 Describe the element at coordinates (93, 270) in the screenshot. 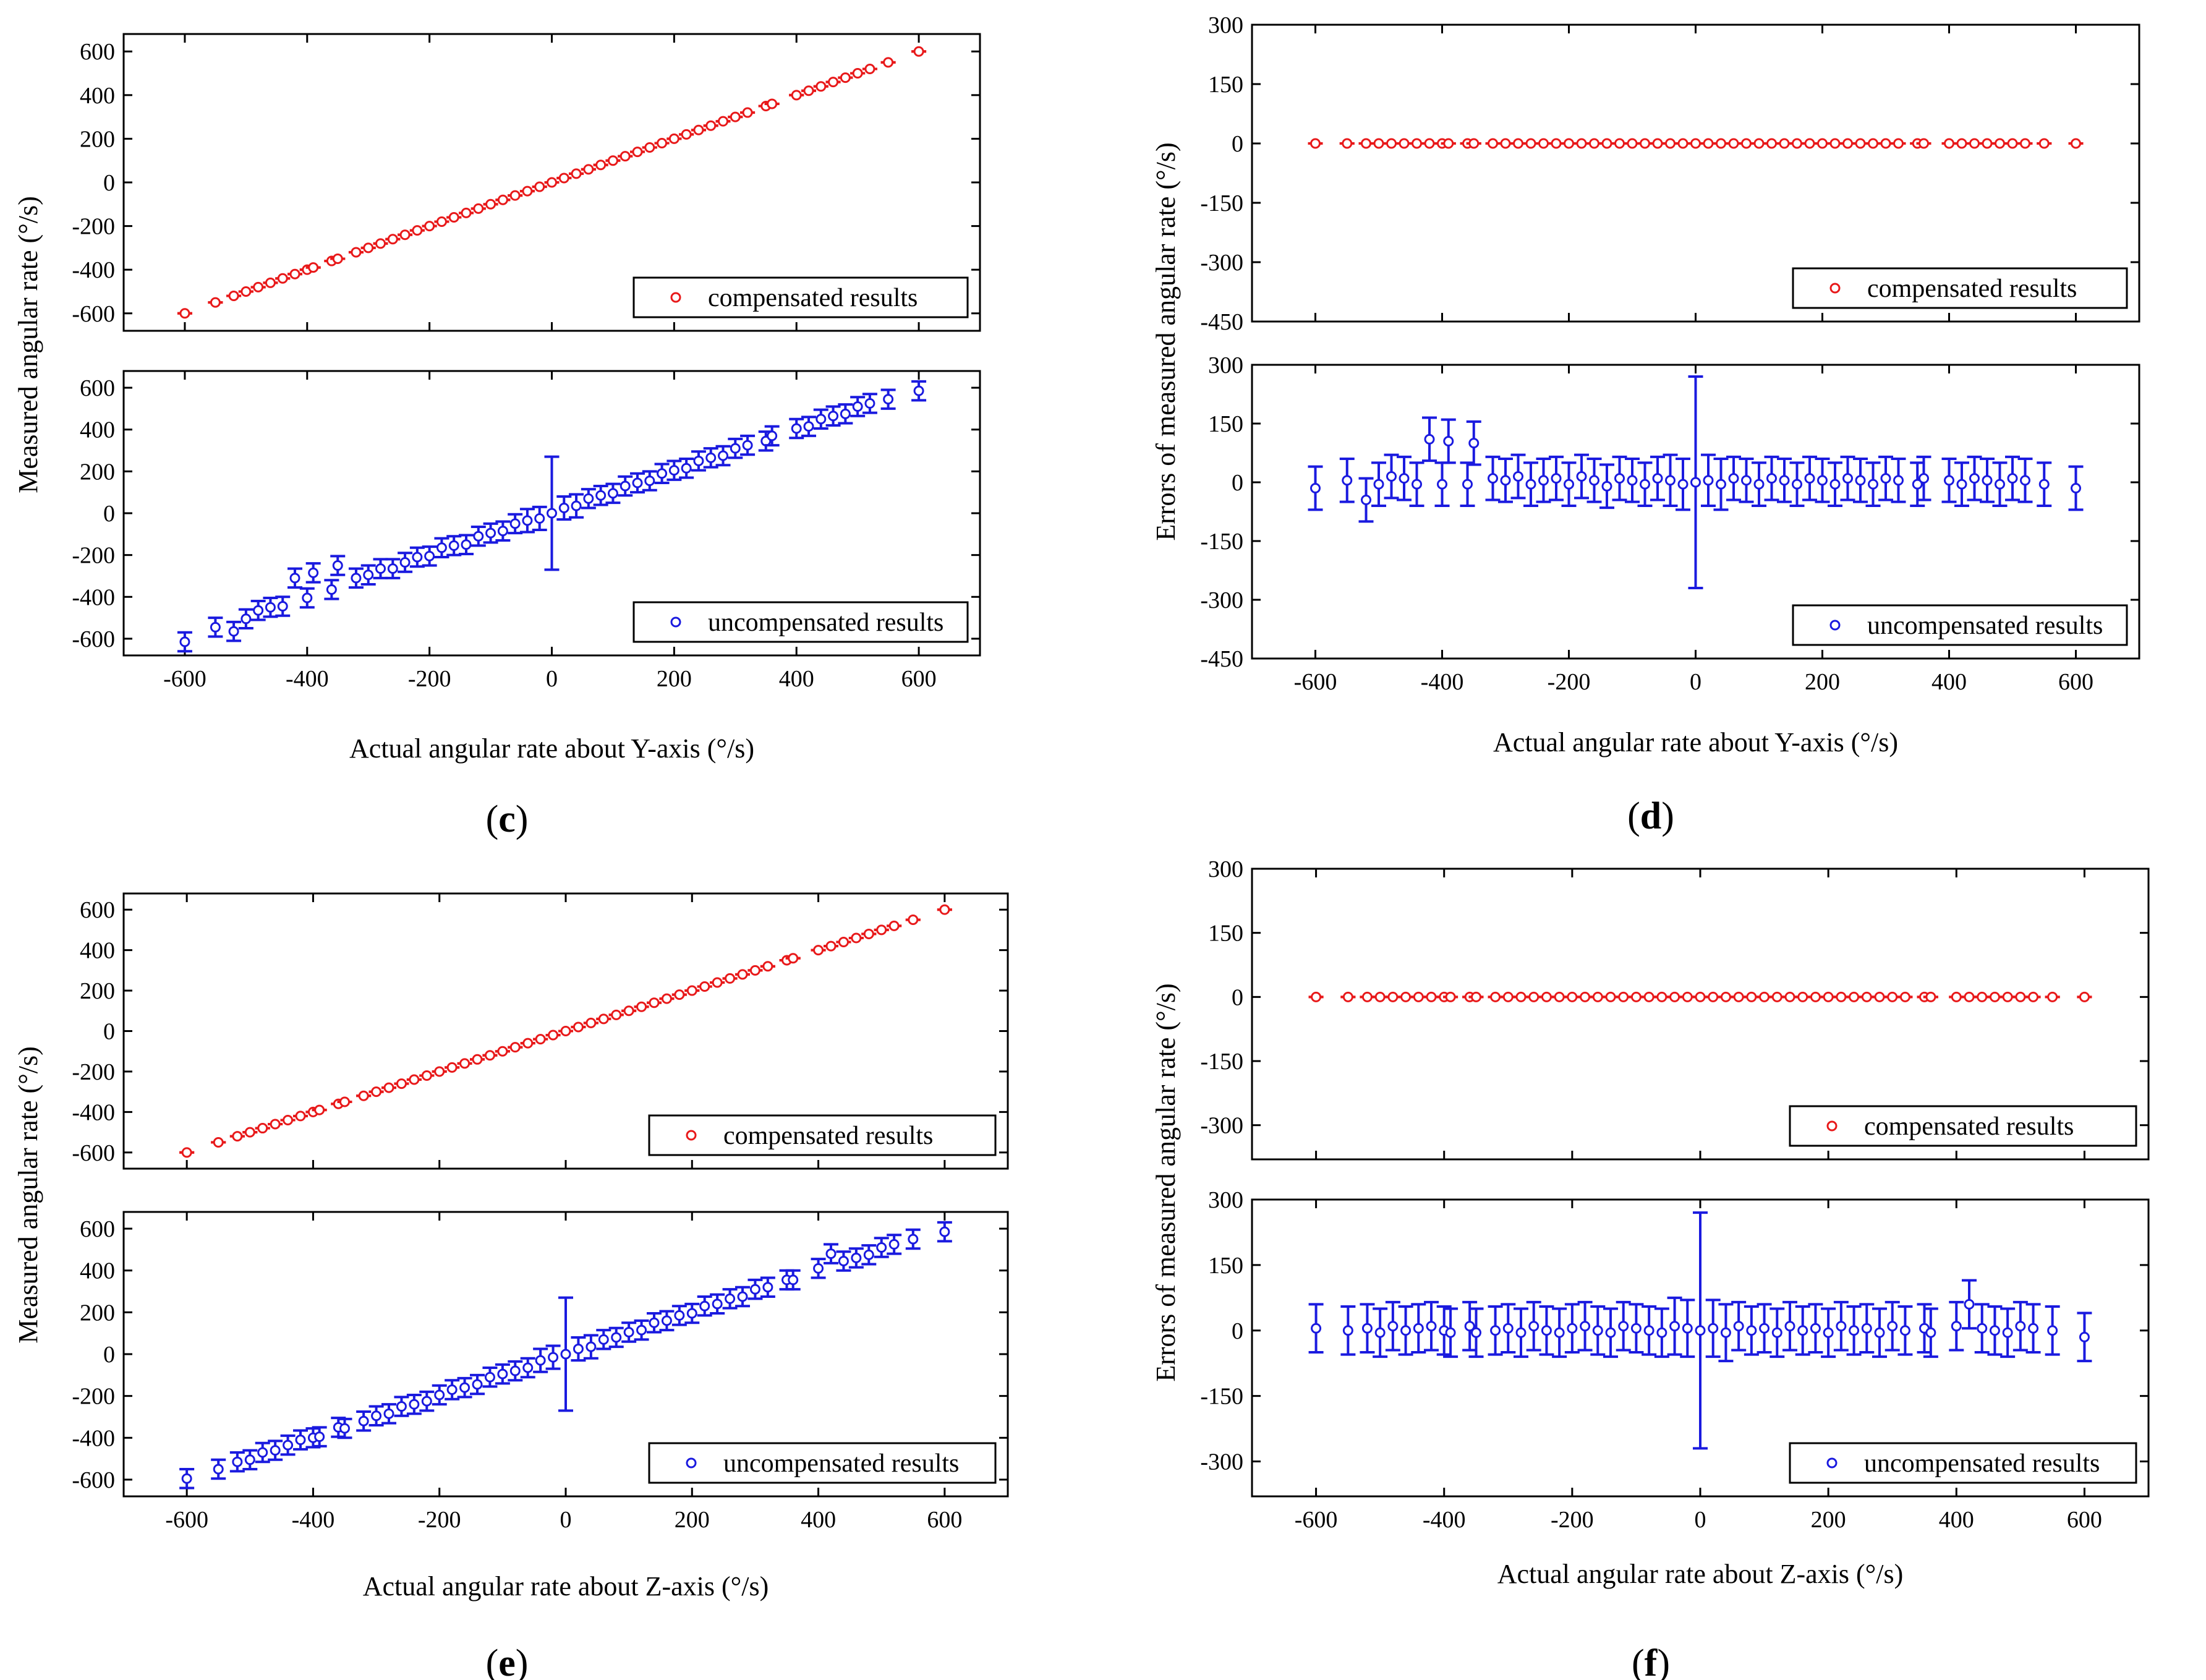

I see `y-tick-label: -400` at that location.